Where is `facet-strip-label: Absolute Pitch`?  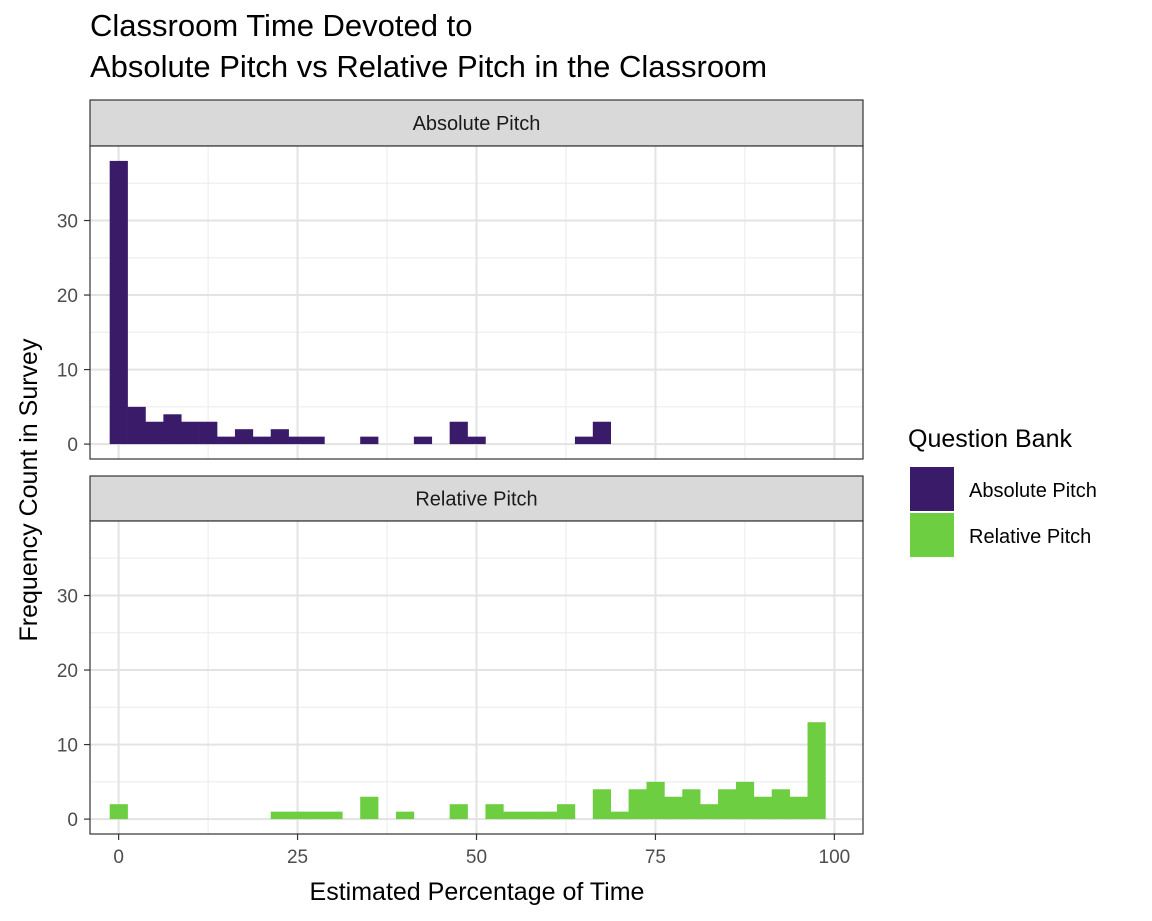
facet-strip-label: Absolute Pitch is located at coordinates (477, 124).